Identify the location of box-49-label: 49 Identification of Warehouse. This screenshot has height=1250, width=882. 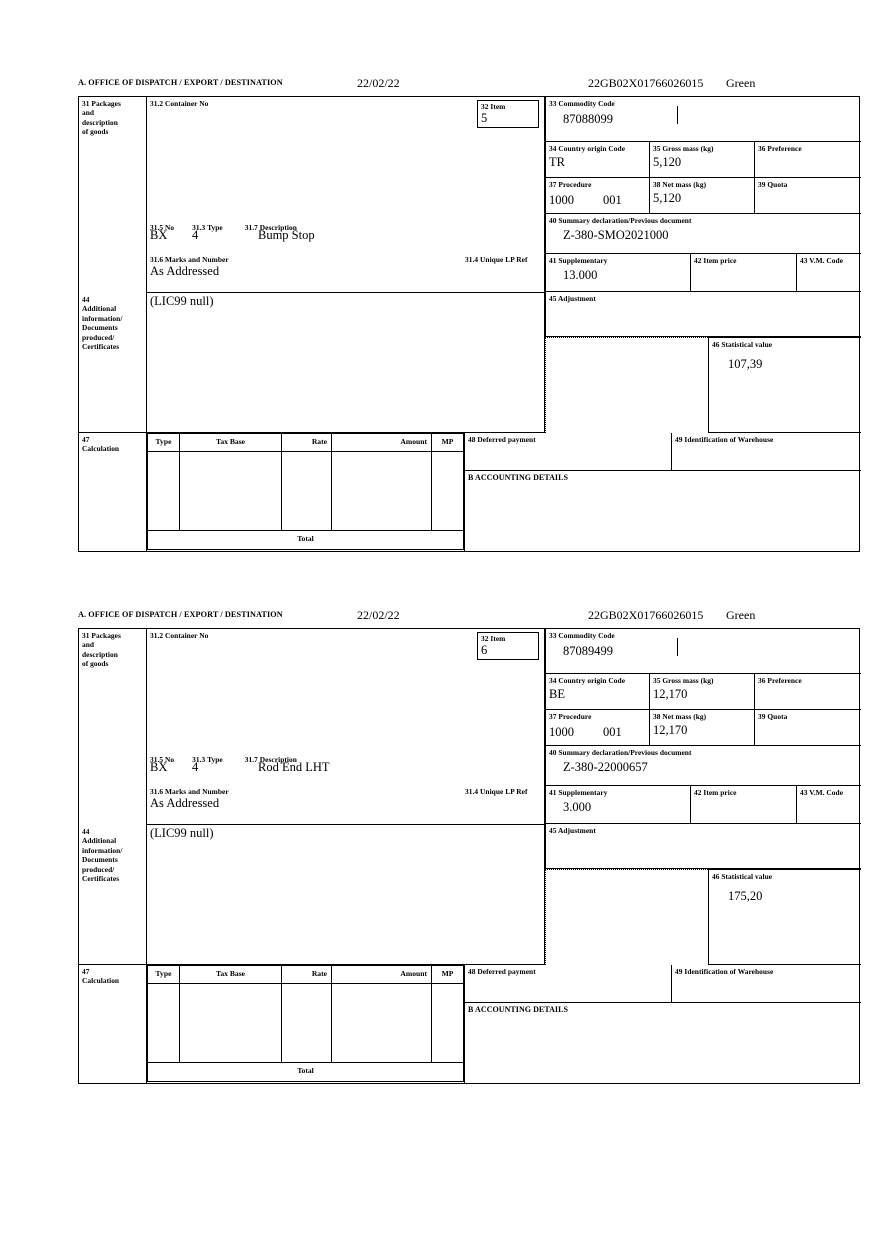
(724, 971).